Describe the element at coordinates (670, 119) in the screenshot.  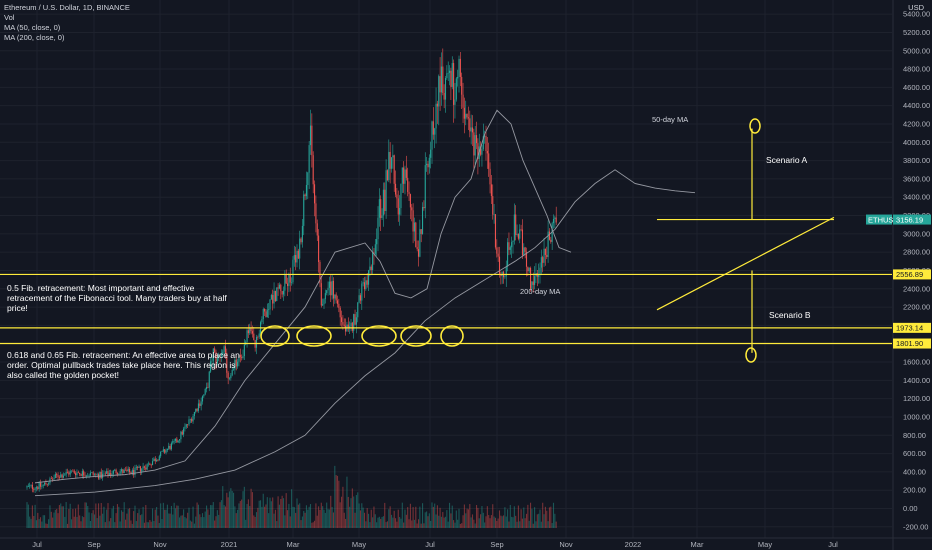
I see `ma50-label: 50-day MA` at that location.